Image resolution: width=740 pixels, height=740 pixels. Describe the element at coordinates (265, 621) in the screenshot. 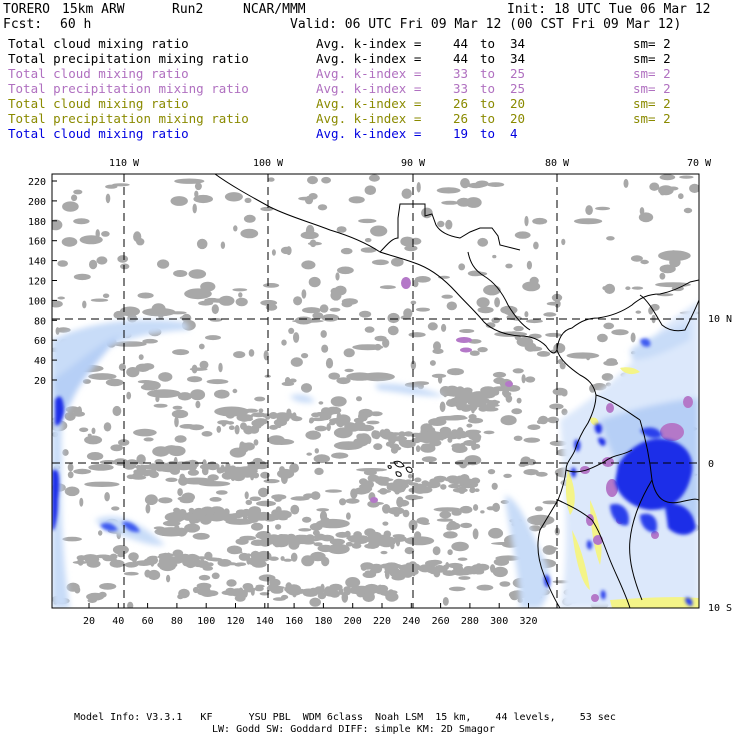

I see `x-tick-label: 140` at that location.